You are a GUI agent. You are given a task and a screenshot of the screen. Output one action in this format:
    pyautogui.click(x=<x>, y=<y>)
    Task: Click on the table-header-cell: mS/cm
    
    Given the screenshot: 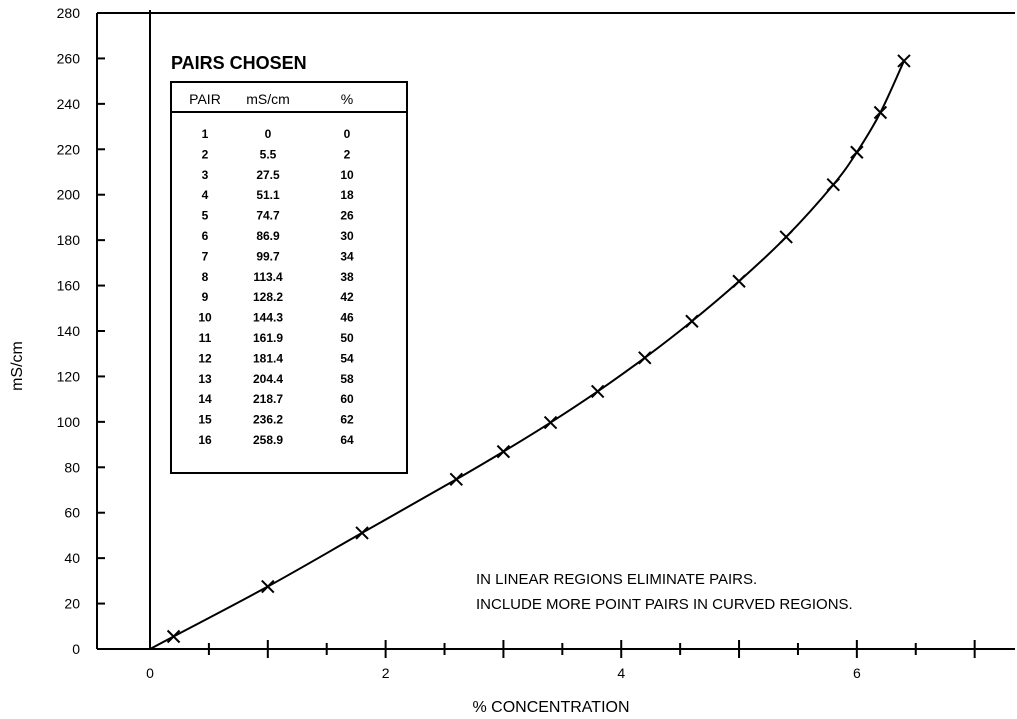 What is the action you would take?
    pyautogui.click(x=268, y=99)
    